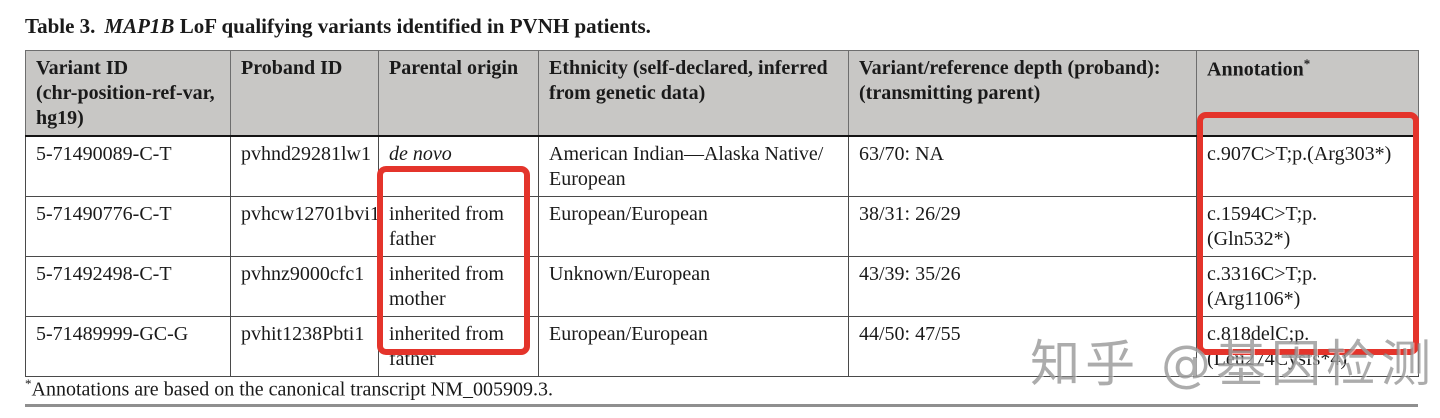  Describe the element at coordinates (1307, 63) in the screenshot. I see `header-annotation-asterisk: *` at that location.